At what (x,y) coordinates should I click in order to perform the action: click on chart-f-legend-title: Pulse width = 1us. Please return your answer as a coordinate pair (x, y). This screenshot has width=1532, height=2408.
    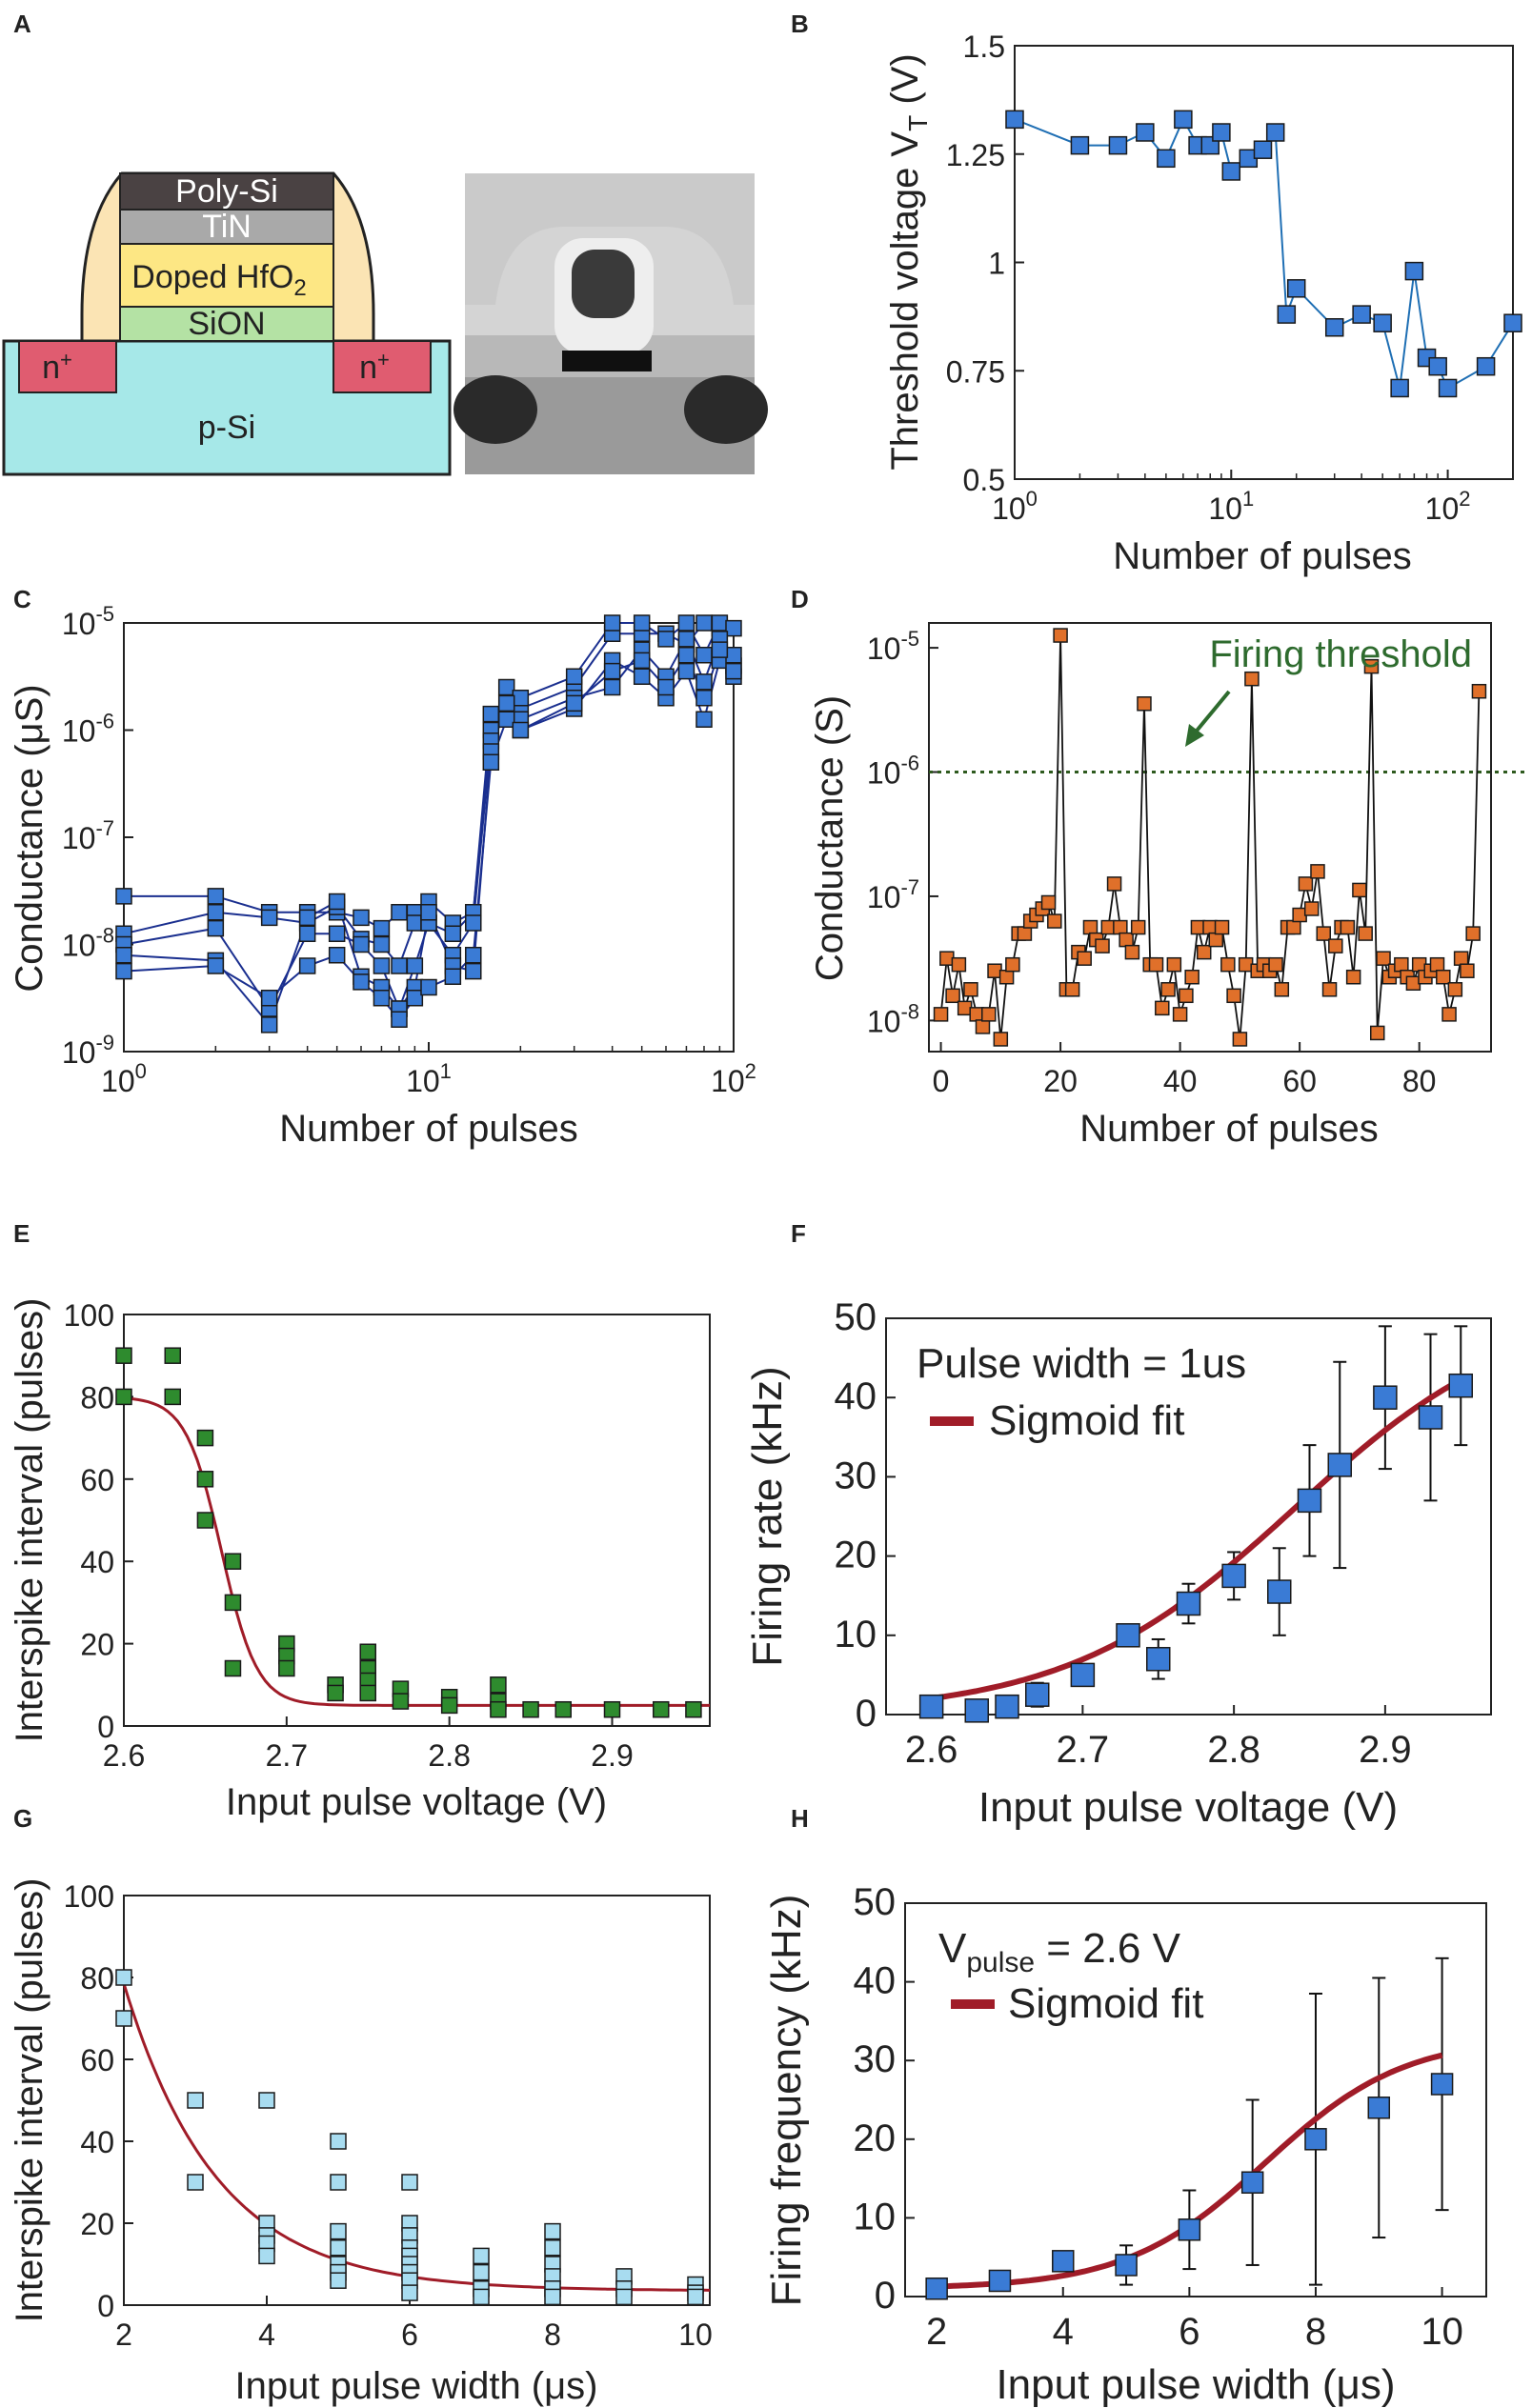
    Looking at the image, I should click on (1081, 1363).